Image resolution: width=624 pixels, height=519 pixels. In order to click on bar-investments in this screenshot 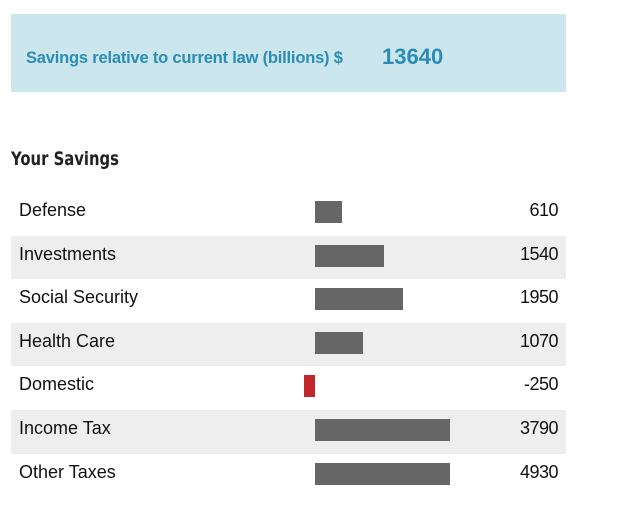, I will do `click(350, 255)`.